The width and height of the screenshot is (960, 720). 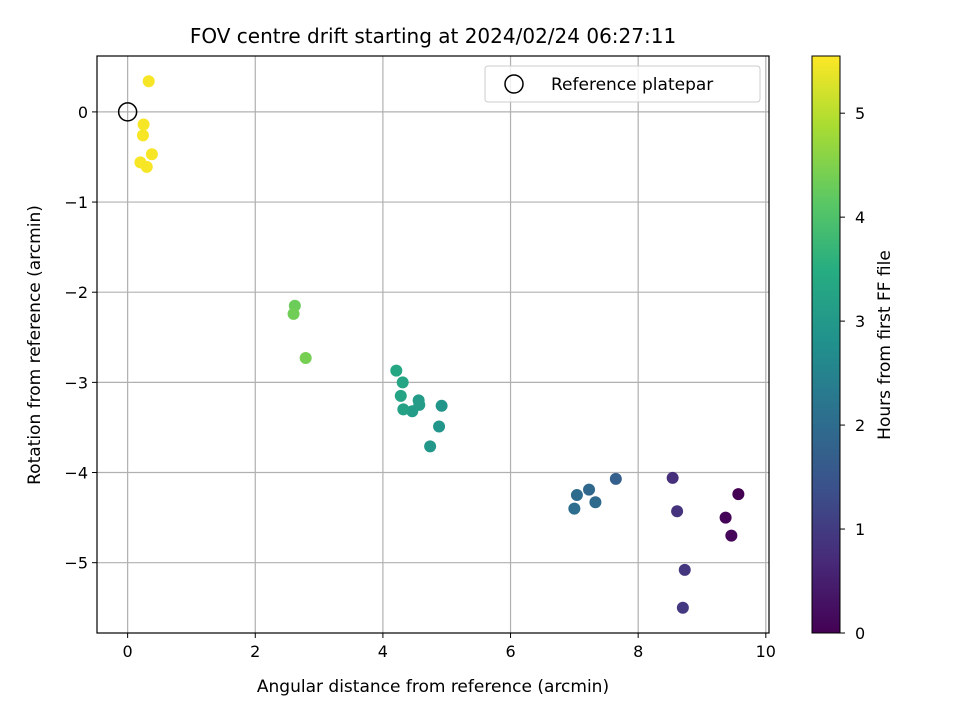 I want to click on x-tick-label: 6, so click(x=510, y=651).